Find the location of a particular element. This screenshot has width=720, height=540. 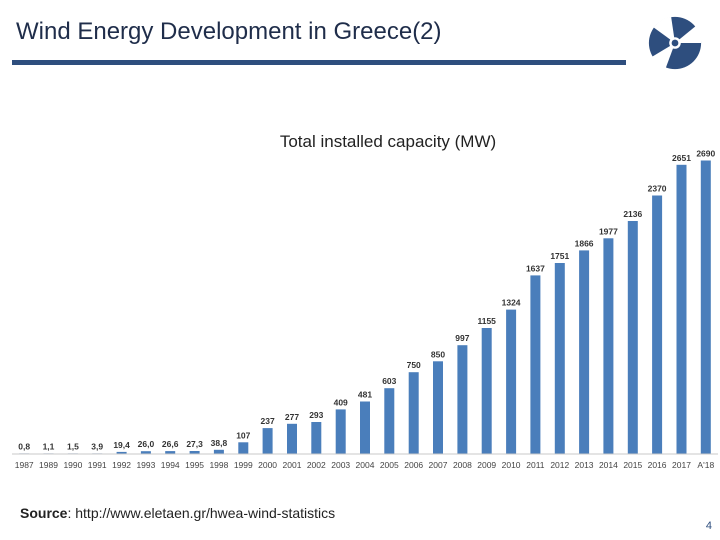

source-label: Source is located at coordinates (44, 513).